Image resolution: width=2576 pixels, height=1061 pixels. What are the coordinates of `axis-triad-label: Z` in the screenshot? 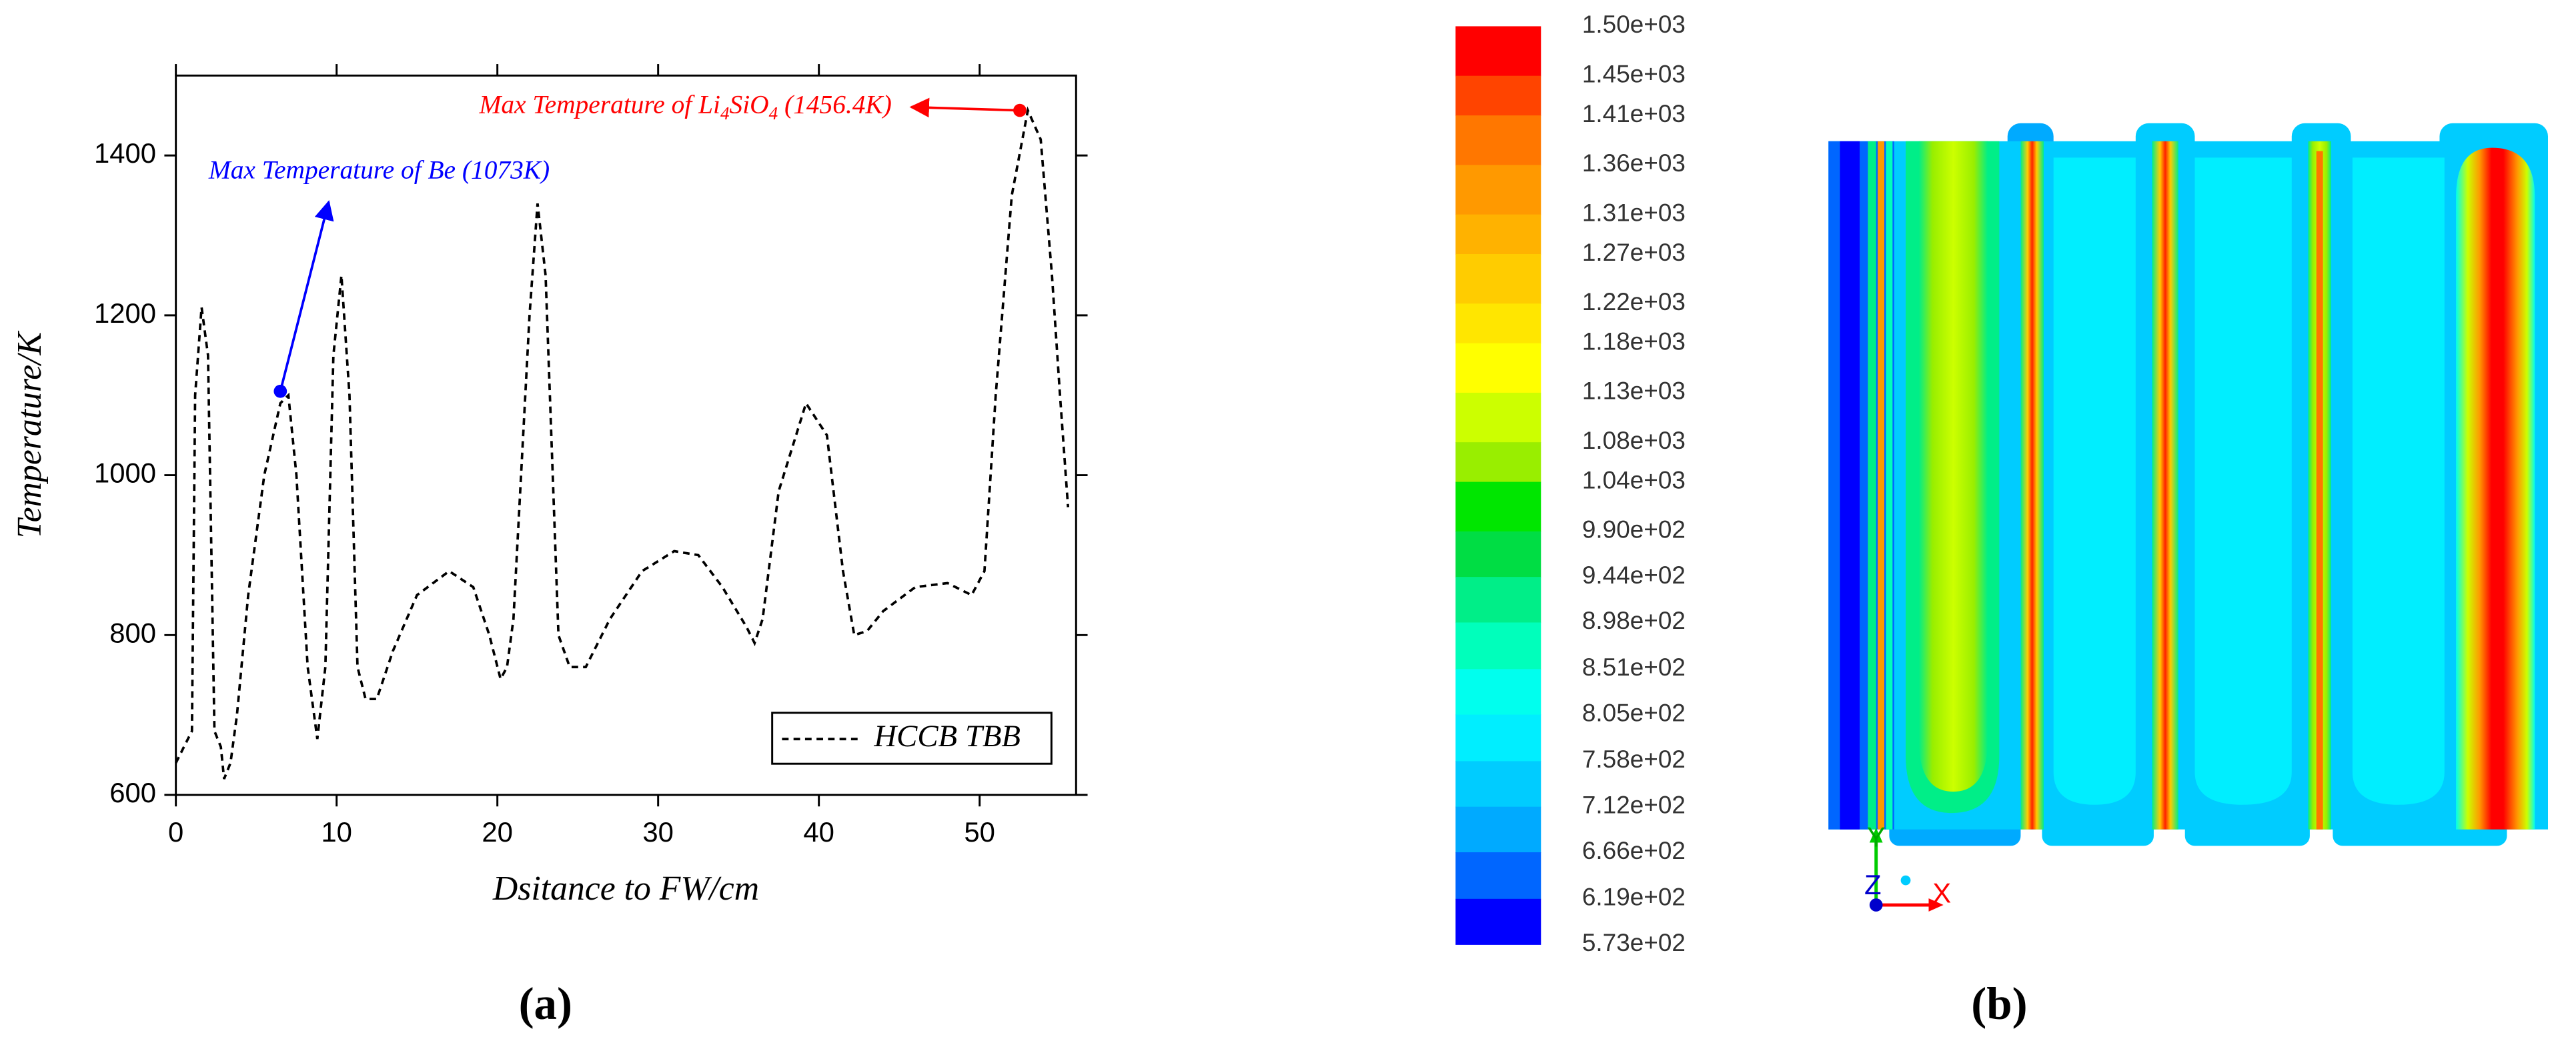 It's located at (1873, 884).